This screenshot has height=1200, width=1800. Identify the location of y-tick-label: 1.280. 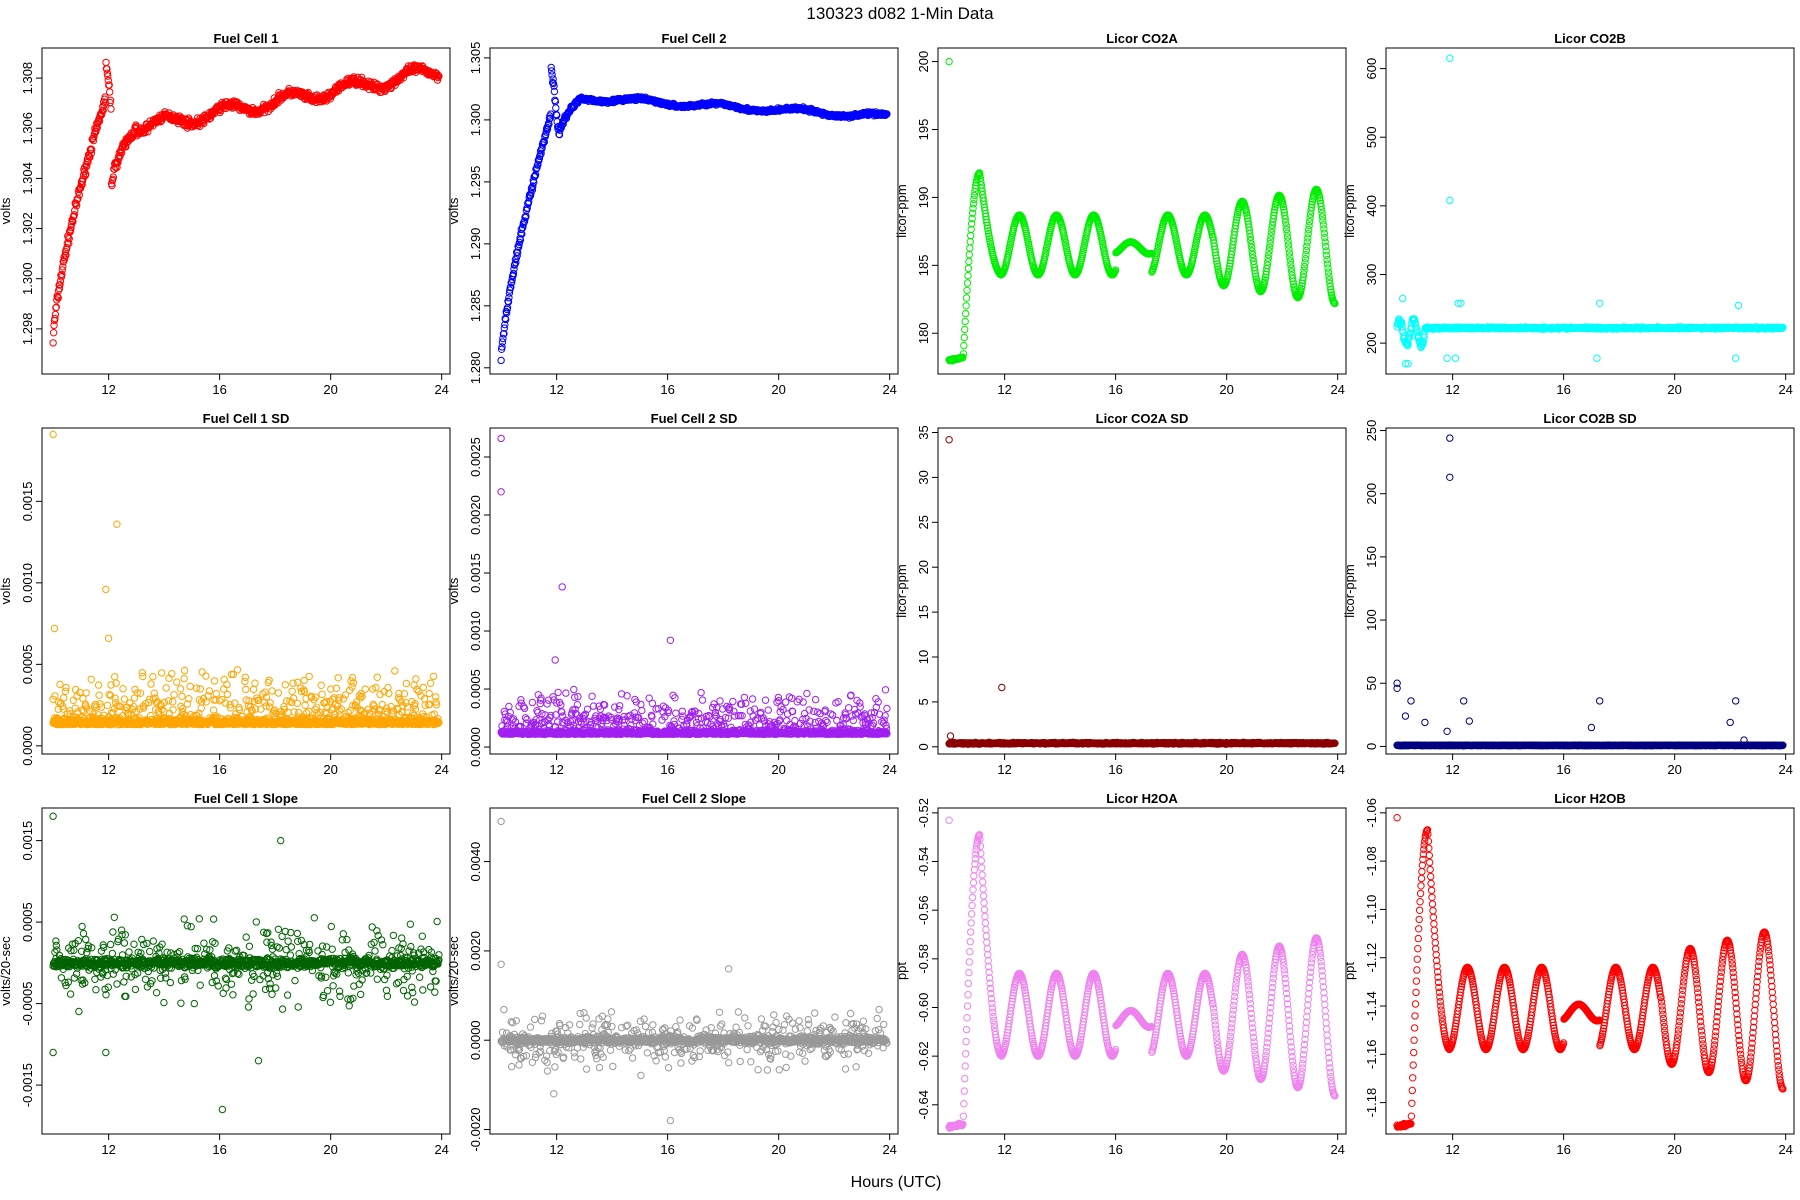
(475, 368).